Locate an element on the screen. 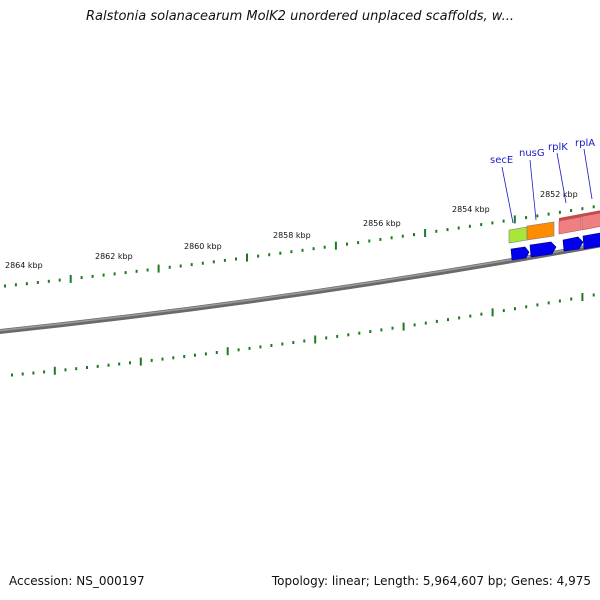 The height and width of the screenshot is (600, 600). accession-label: Accession: NS_000197 is located at coordinates (77, 581).